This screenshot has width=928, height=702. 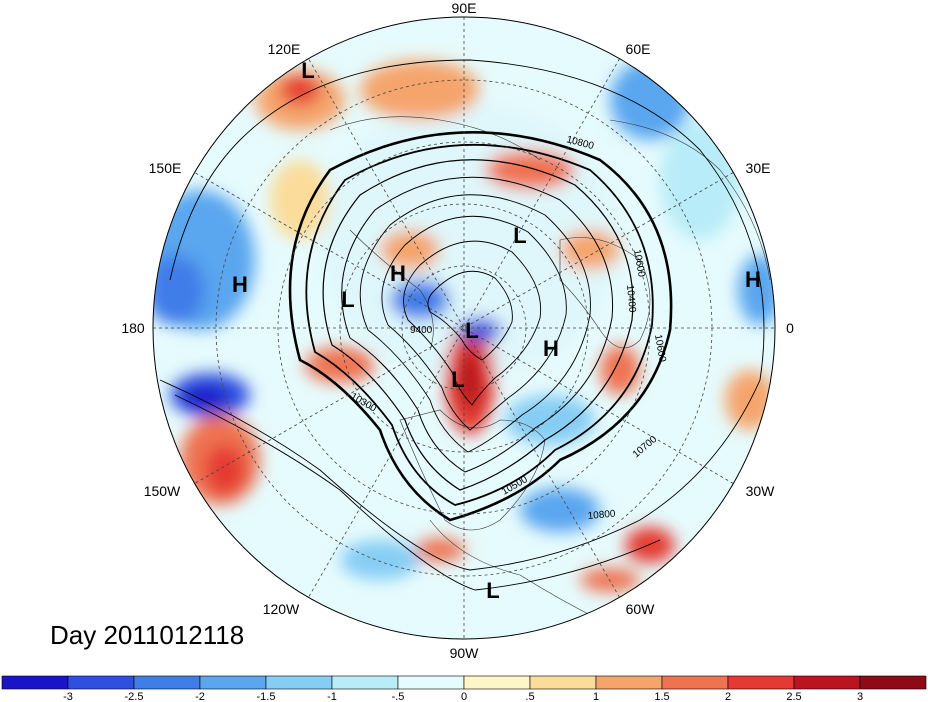 What do you see at coordinates (793, 696) in the screenshot?
I see `colorbar-tick-label: 2.5` at bounding box center [793, 696].